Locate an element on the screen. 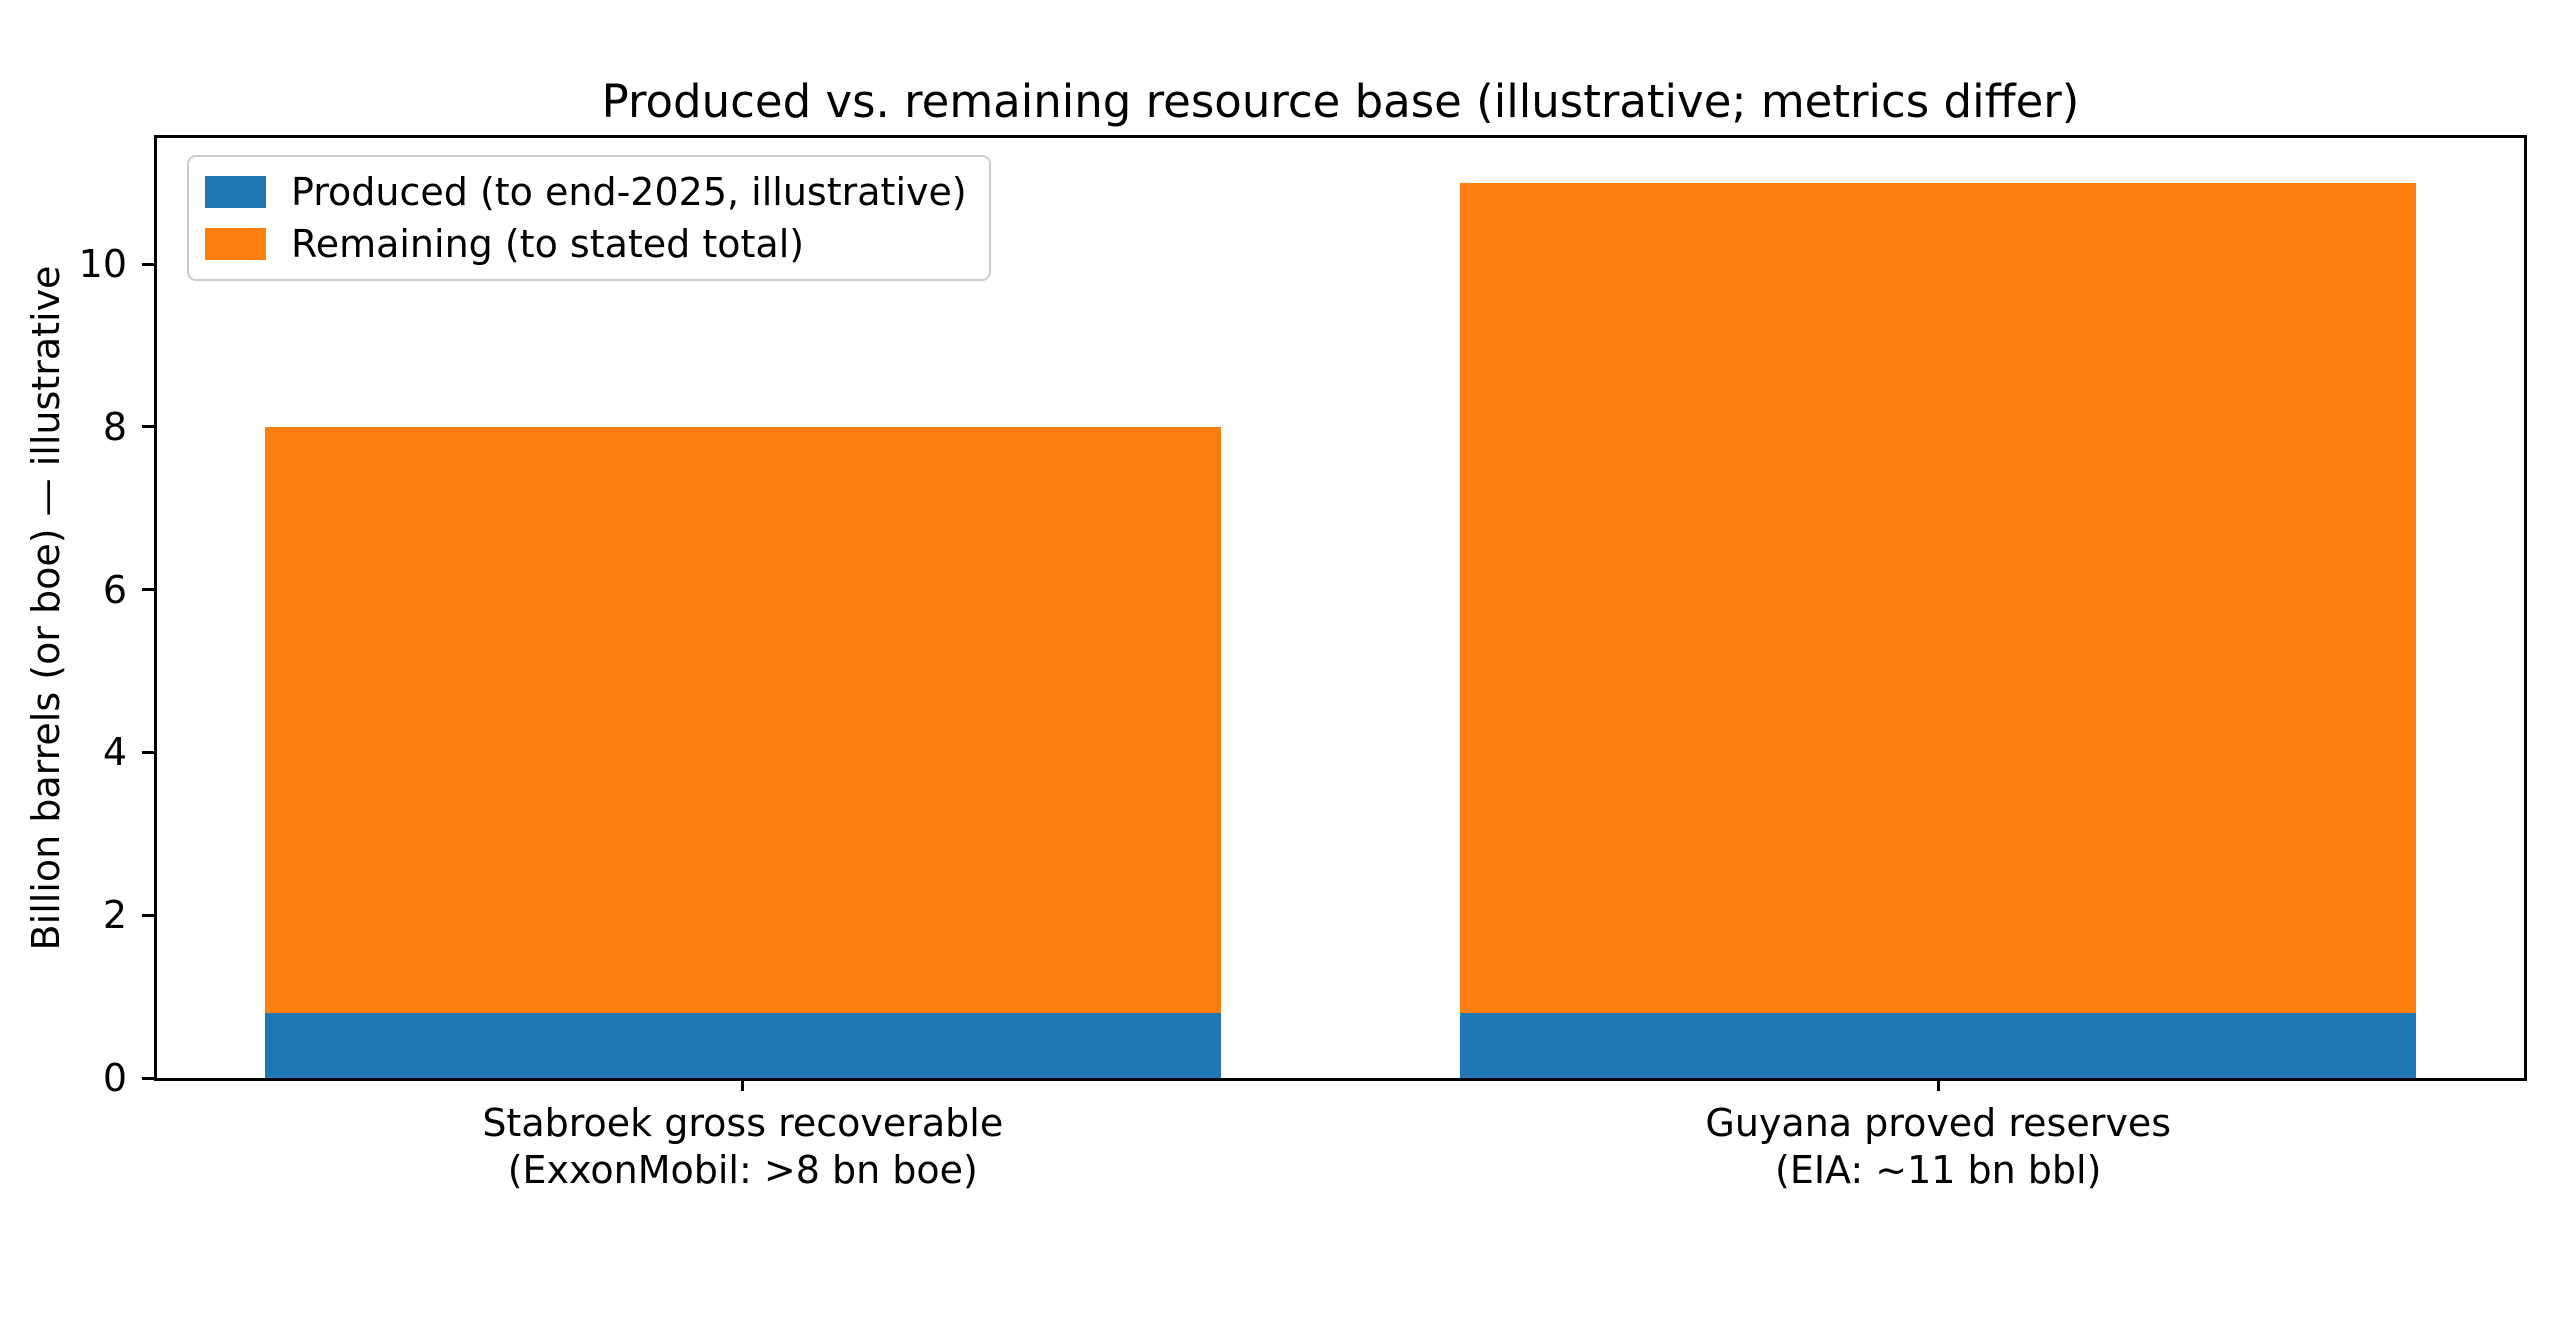 This screenshot has height=1324, width=2560. x-tick-label: Guyana proved reserves (EIA: ~11 bn bbl) is located at coordinates (1938, 1147).